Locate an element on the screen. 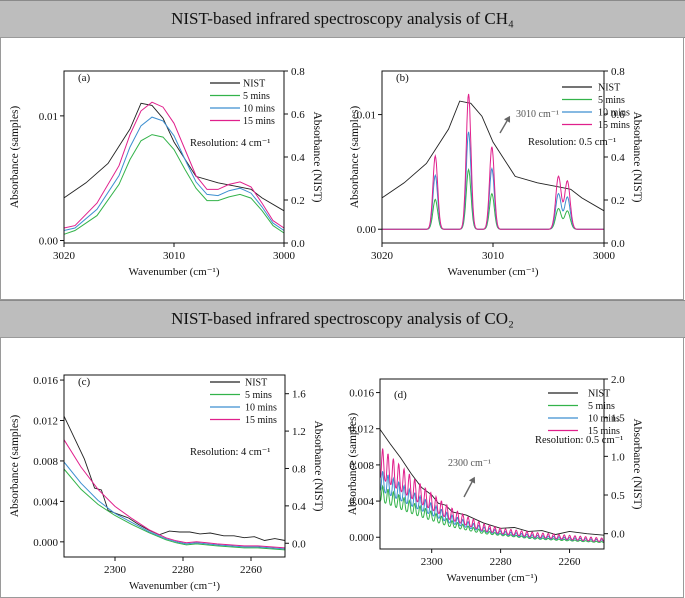  y2-tick-label: 0.5 is located at coordinates (618, 496).